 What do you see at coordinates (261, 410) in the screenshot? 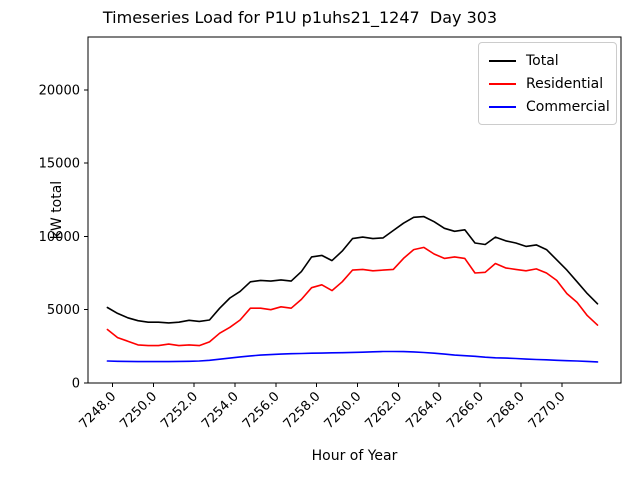
I see `x-tick-label: 7256.0` at bounding box center [261, 410].